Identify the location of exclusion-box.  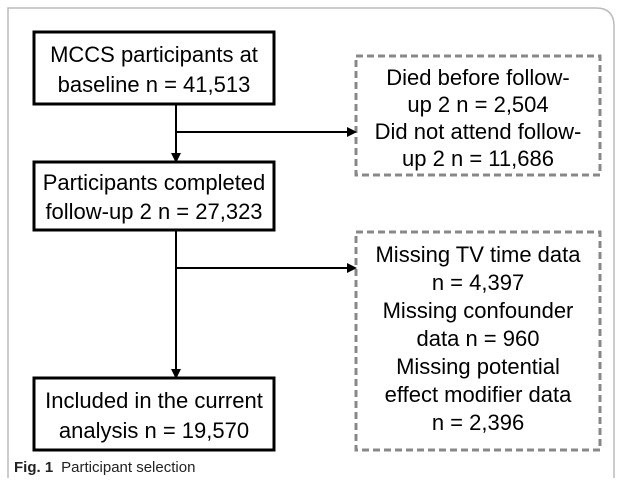
(478, 115).